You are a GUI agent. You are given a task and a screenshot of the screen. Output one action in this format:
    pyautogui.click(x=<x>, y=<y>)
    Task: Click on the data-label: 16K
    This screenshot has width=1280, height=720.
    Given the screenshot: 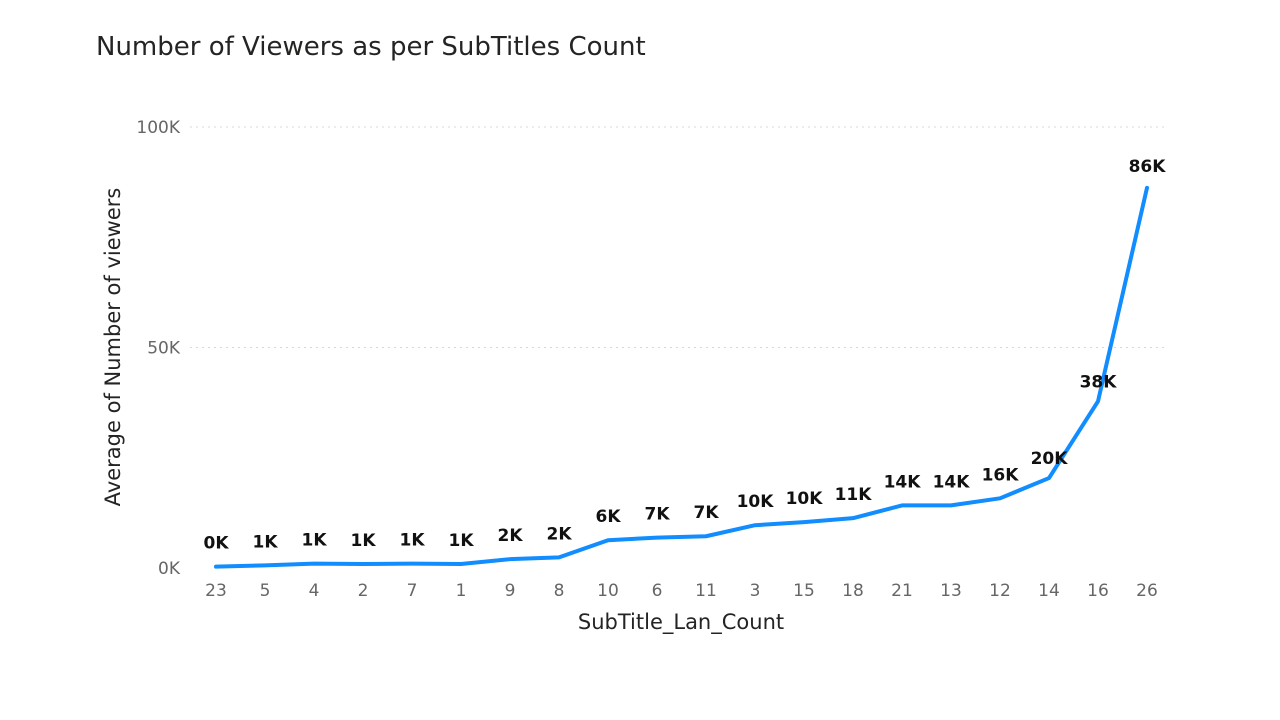 What is the action you would take?
    pyautogui.click(x=1001, y=475)
    